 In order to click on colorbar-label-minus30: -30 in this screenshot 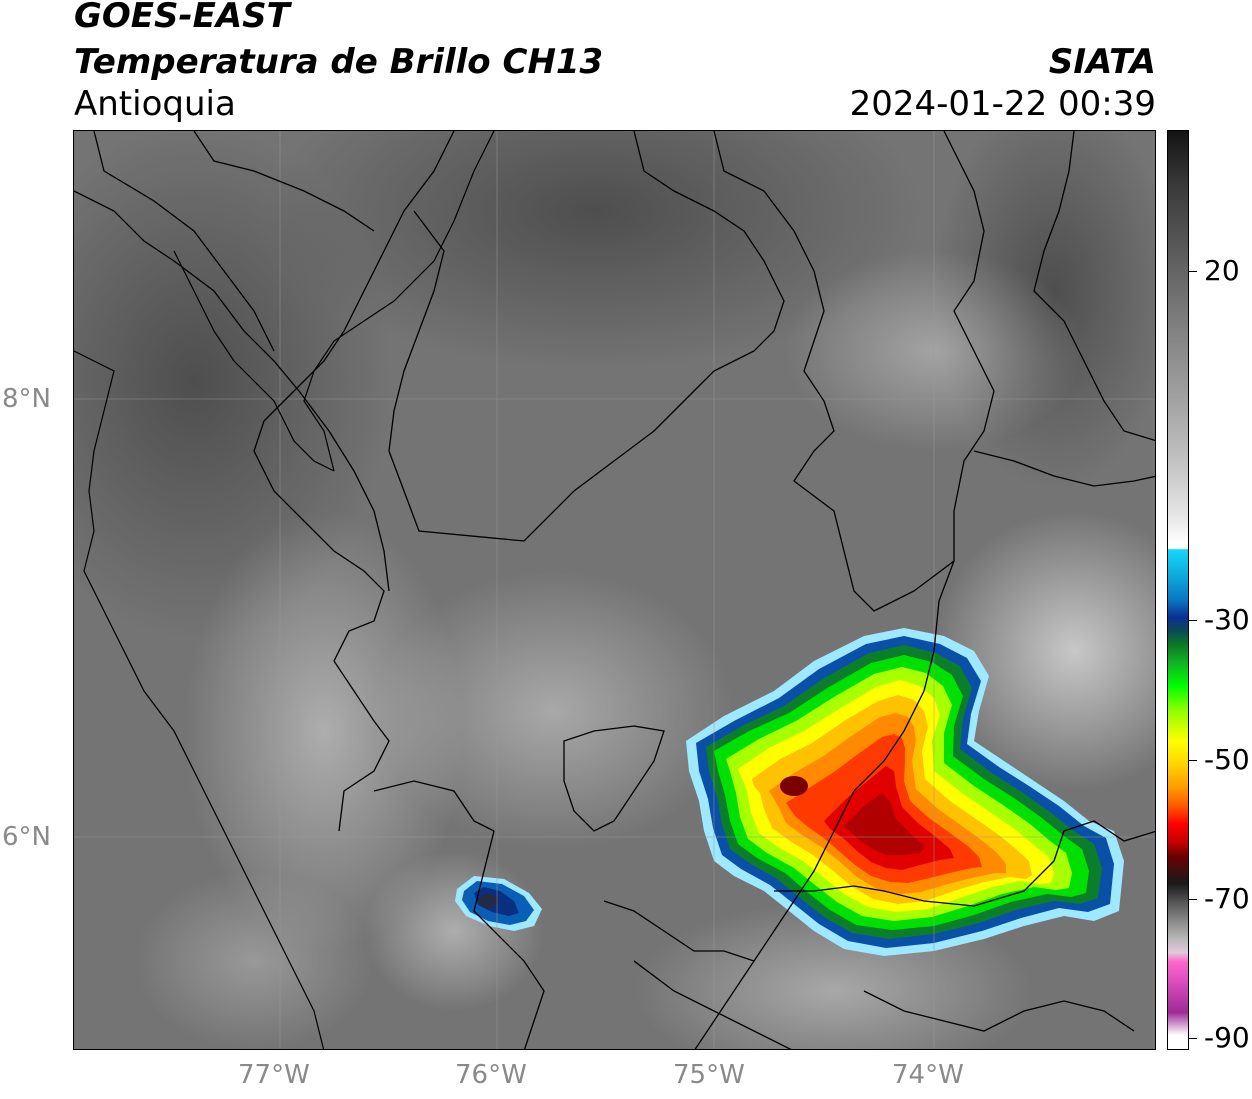, I will do `click(1227, 619)`.